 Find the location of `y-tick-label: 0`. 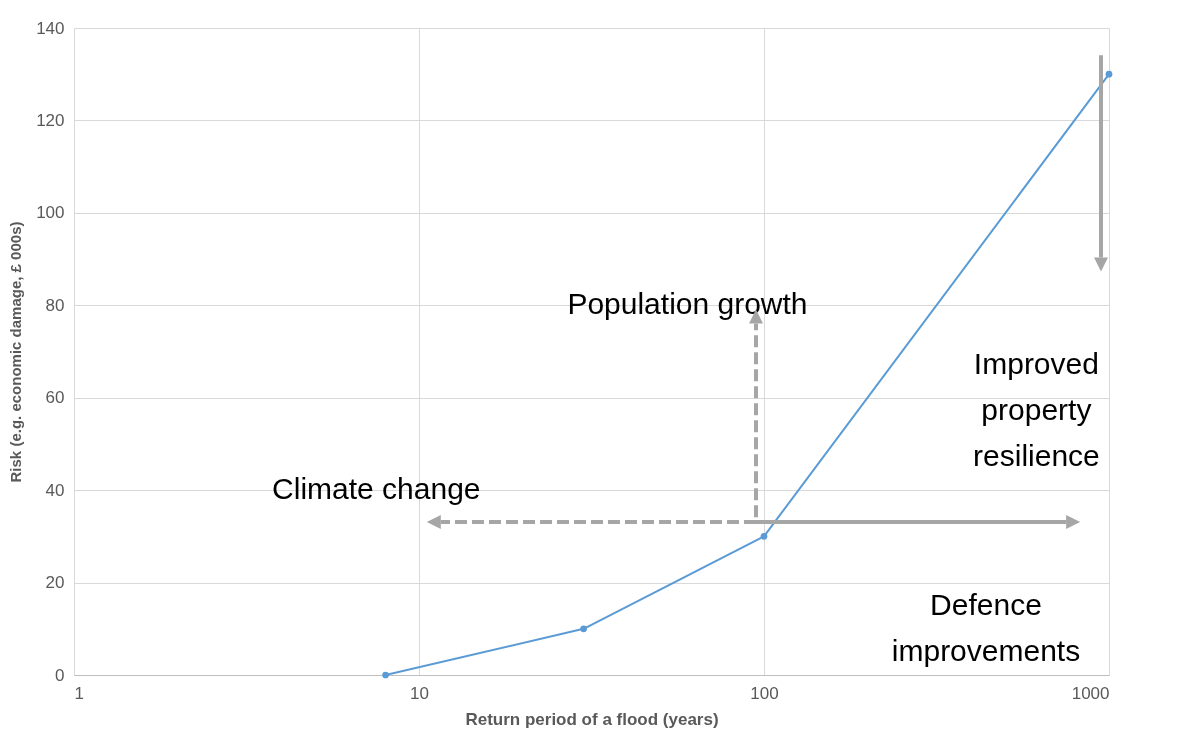

y-tick-label: 0 is located at coordinates (60, 675).